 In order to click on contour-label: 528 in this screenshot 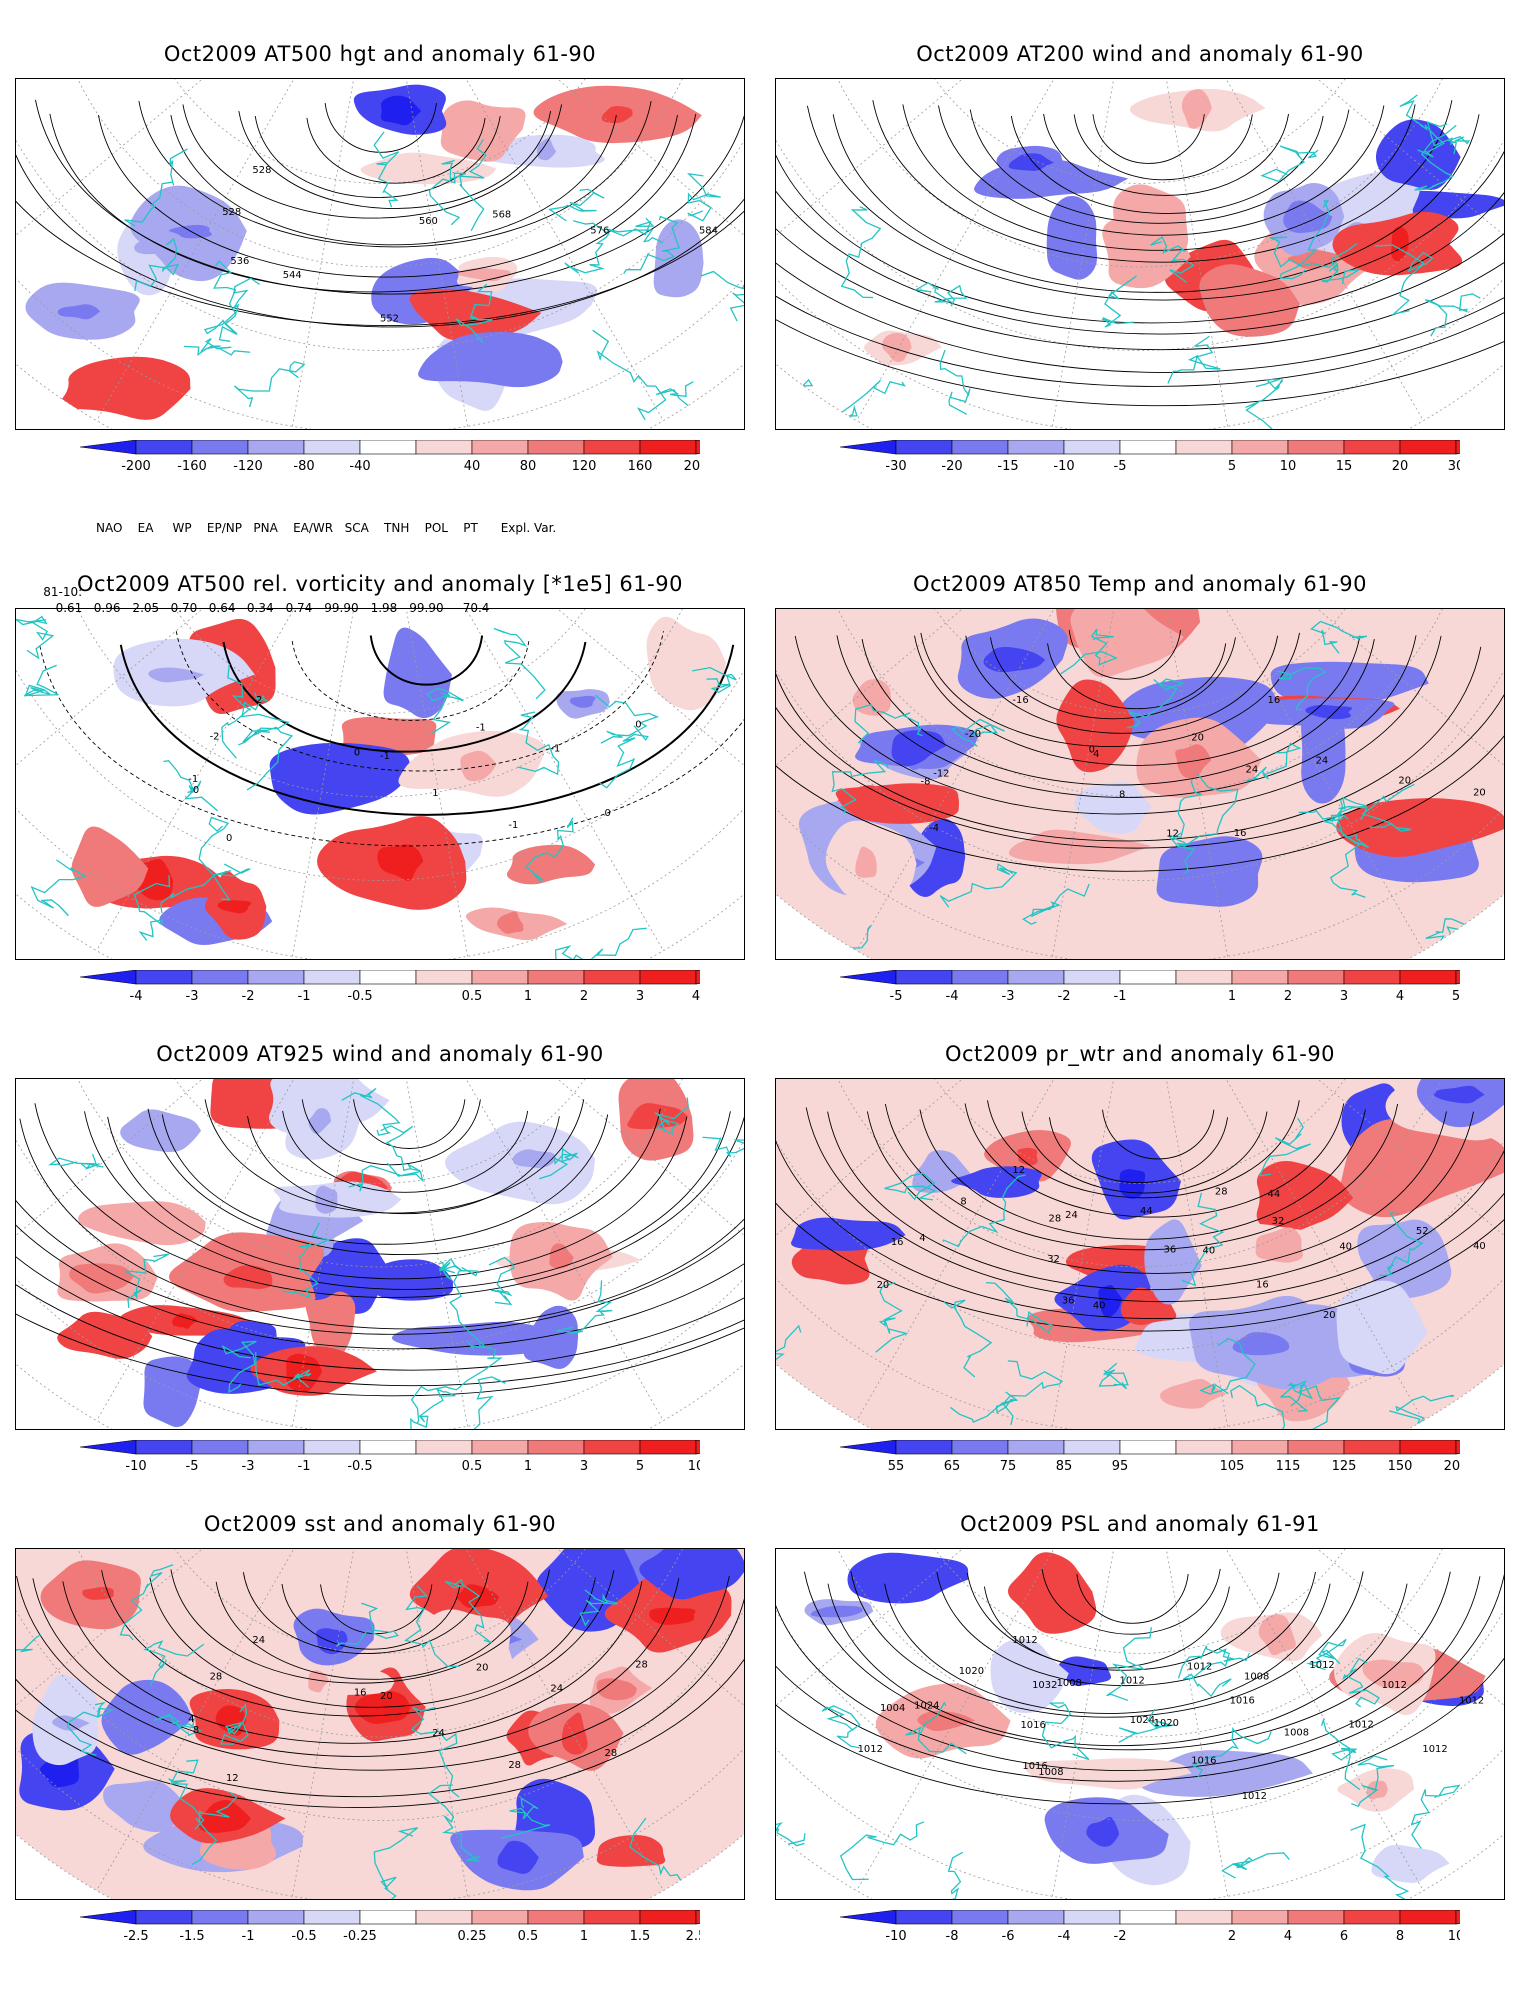, I will do `click(231, 212)`.